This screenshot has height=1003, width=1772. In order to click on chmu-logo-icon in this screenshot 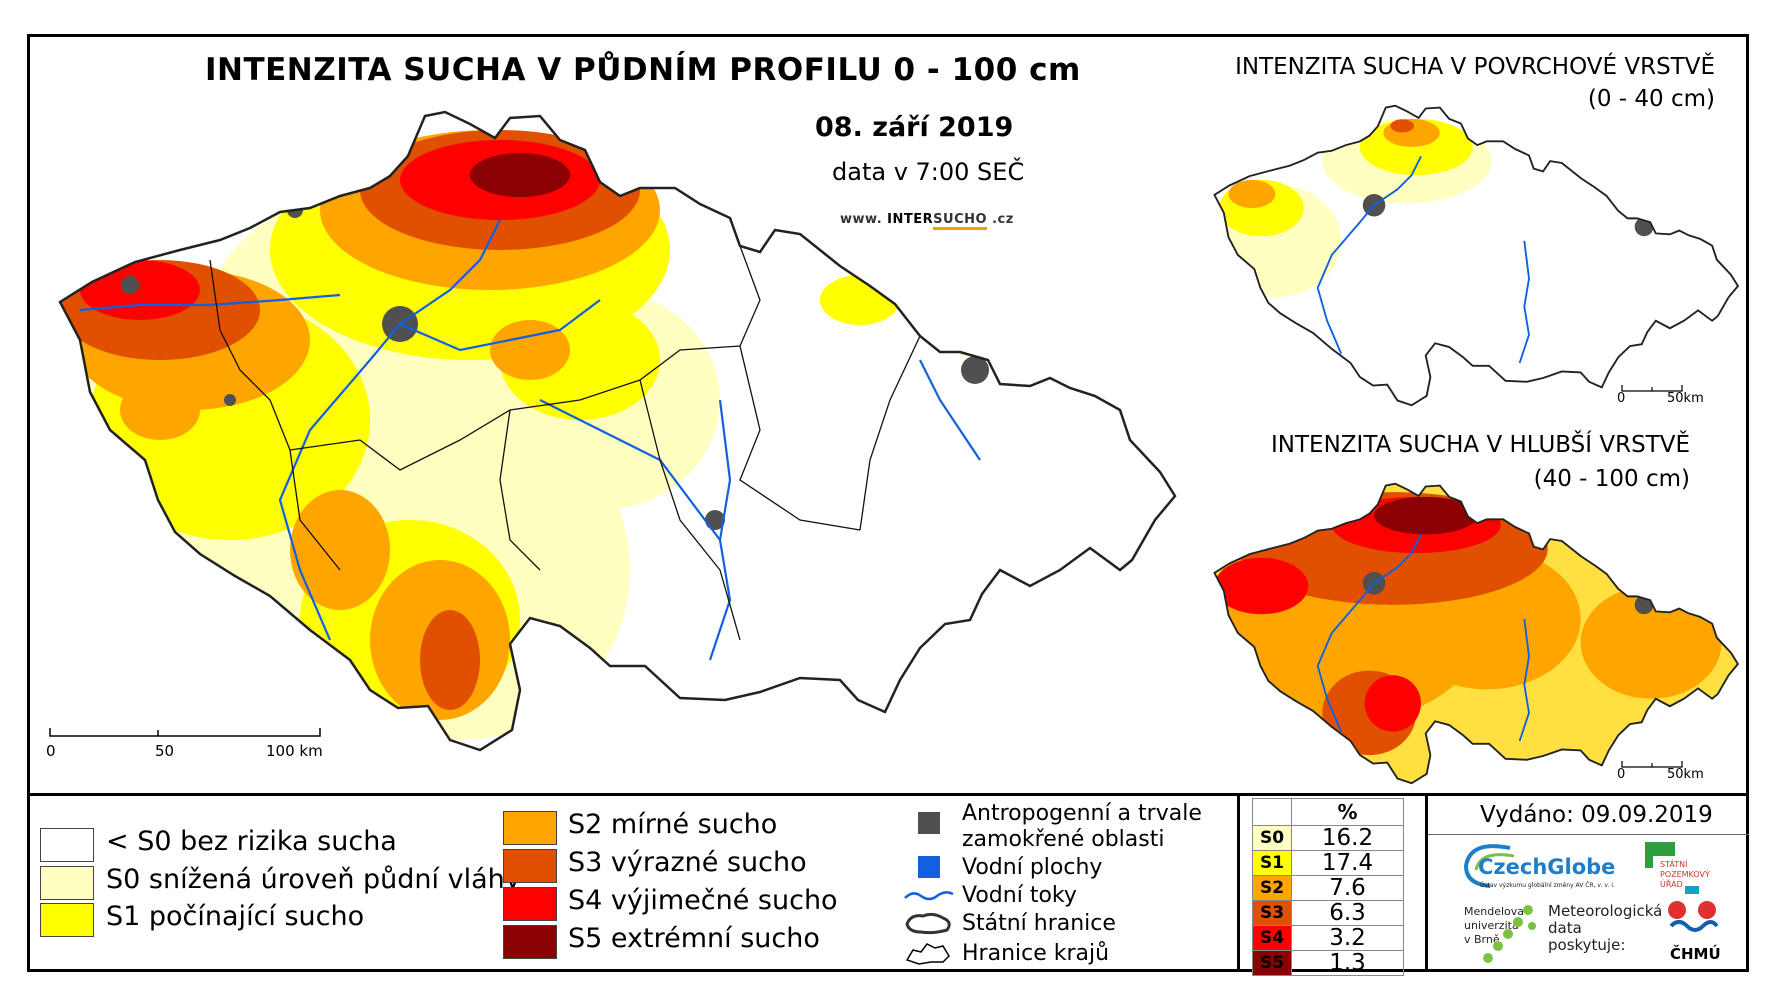, I will do `click(1693, 909)`.